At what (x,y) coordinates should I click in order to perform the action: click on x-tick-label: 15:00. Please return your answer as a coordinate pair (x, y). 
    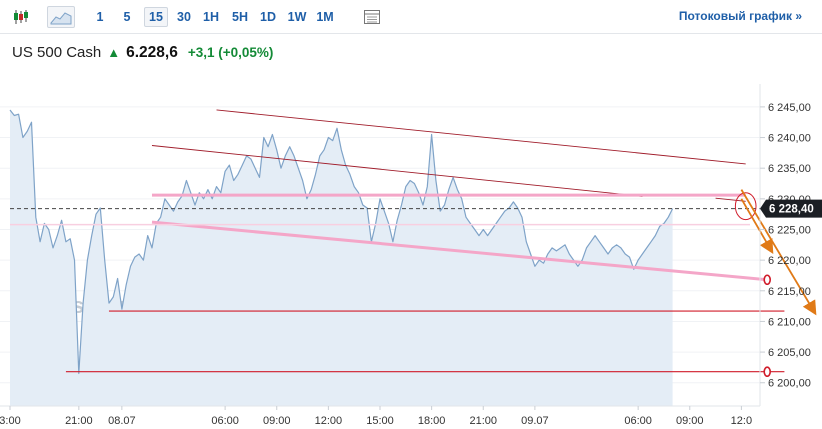
    Looking at the image, I should click on (380, 421).